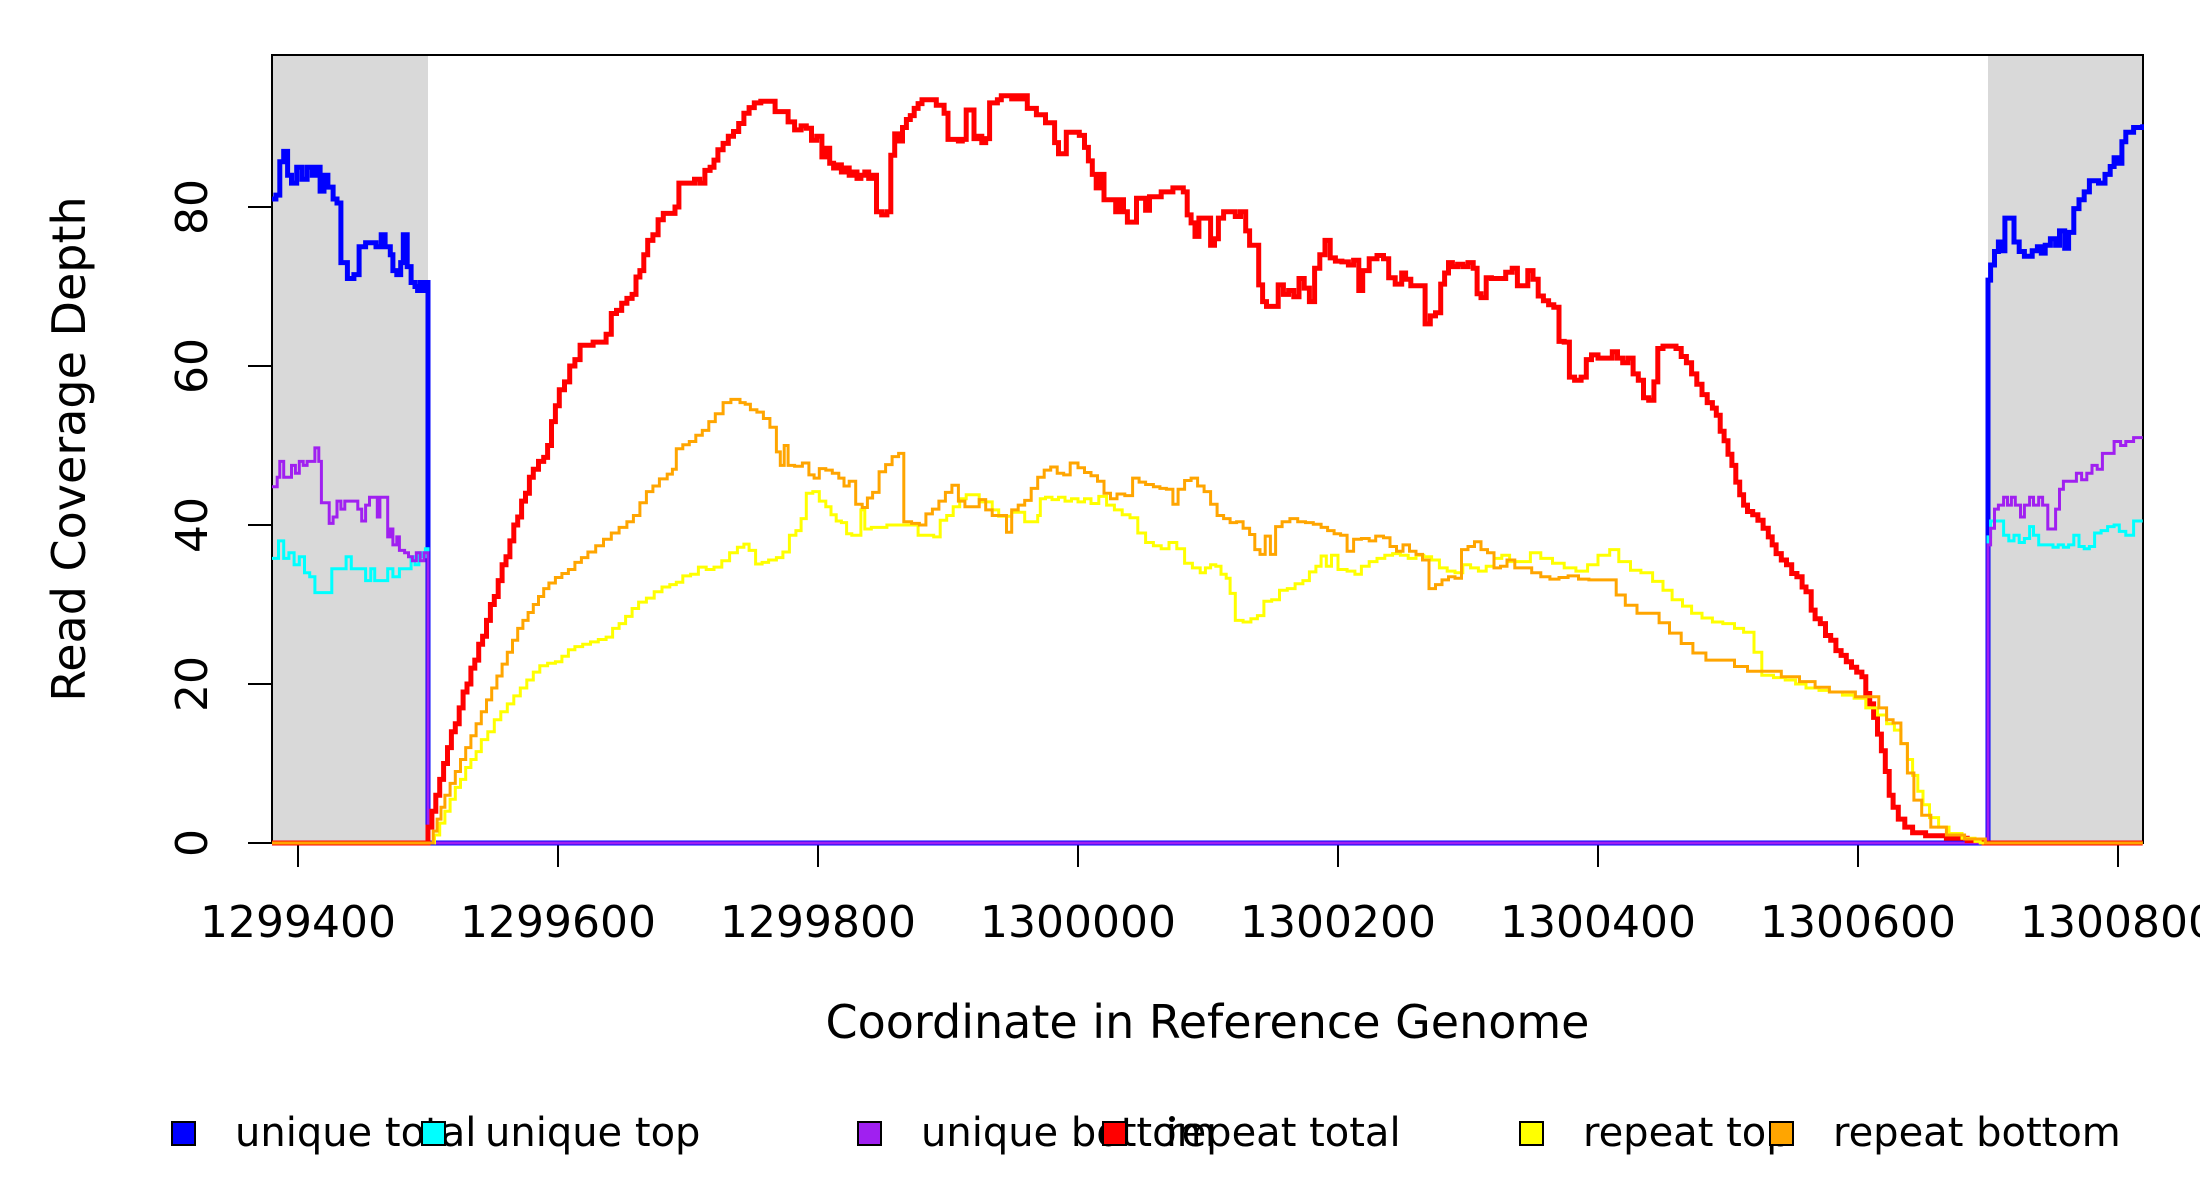 Image resolution: width=2200 pixels, height=1200 pixels. Describe the element at coordinates (1858, 922) in the screenshot. I see `x-tick-label: 1300600` at that location.